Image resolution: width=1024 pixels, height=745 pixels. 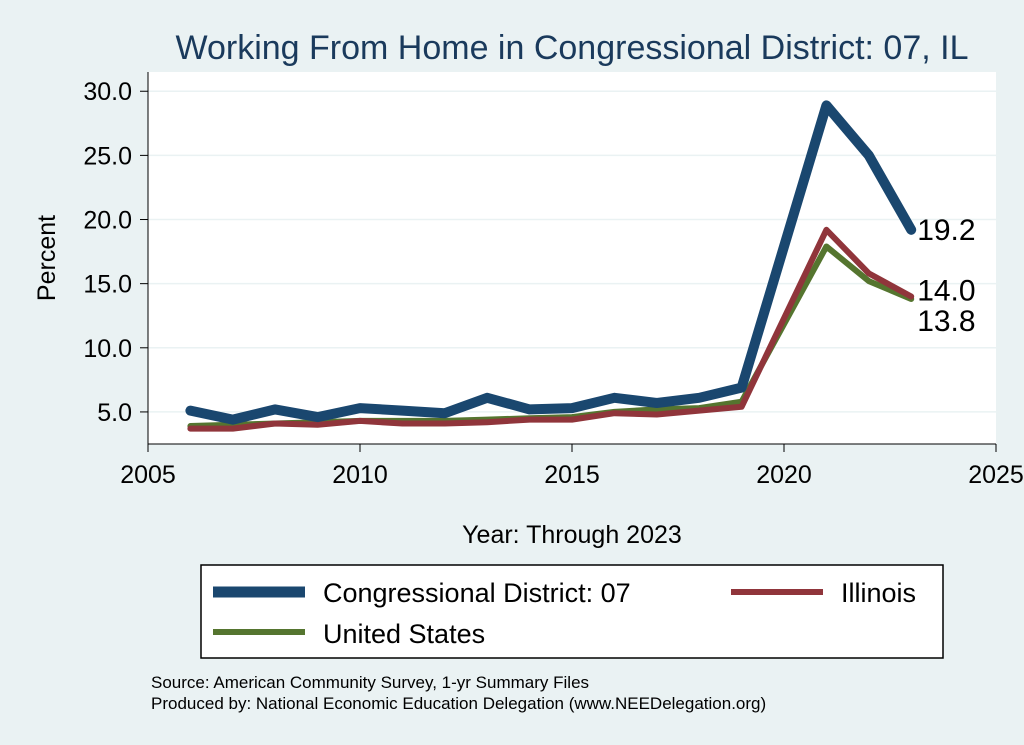 I want to click on legend-box, so click(x=572, y=611).